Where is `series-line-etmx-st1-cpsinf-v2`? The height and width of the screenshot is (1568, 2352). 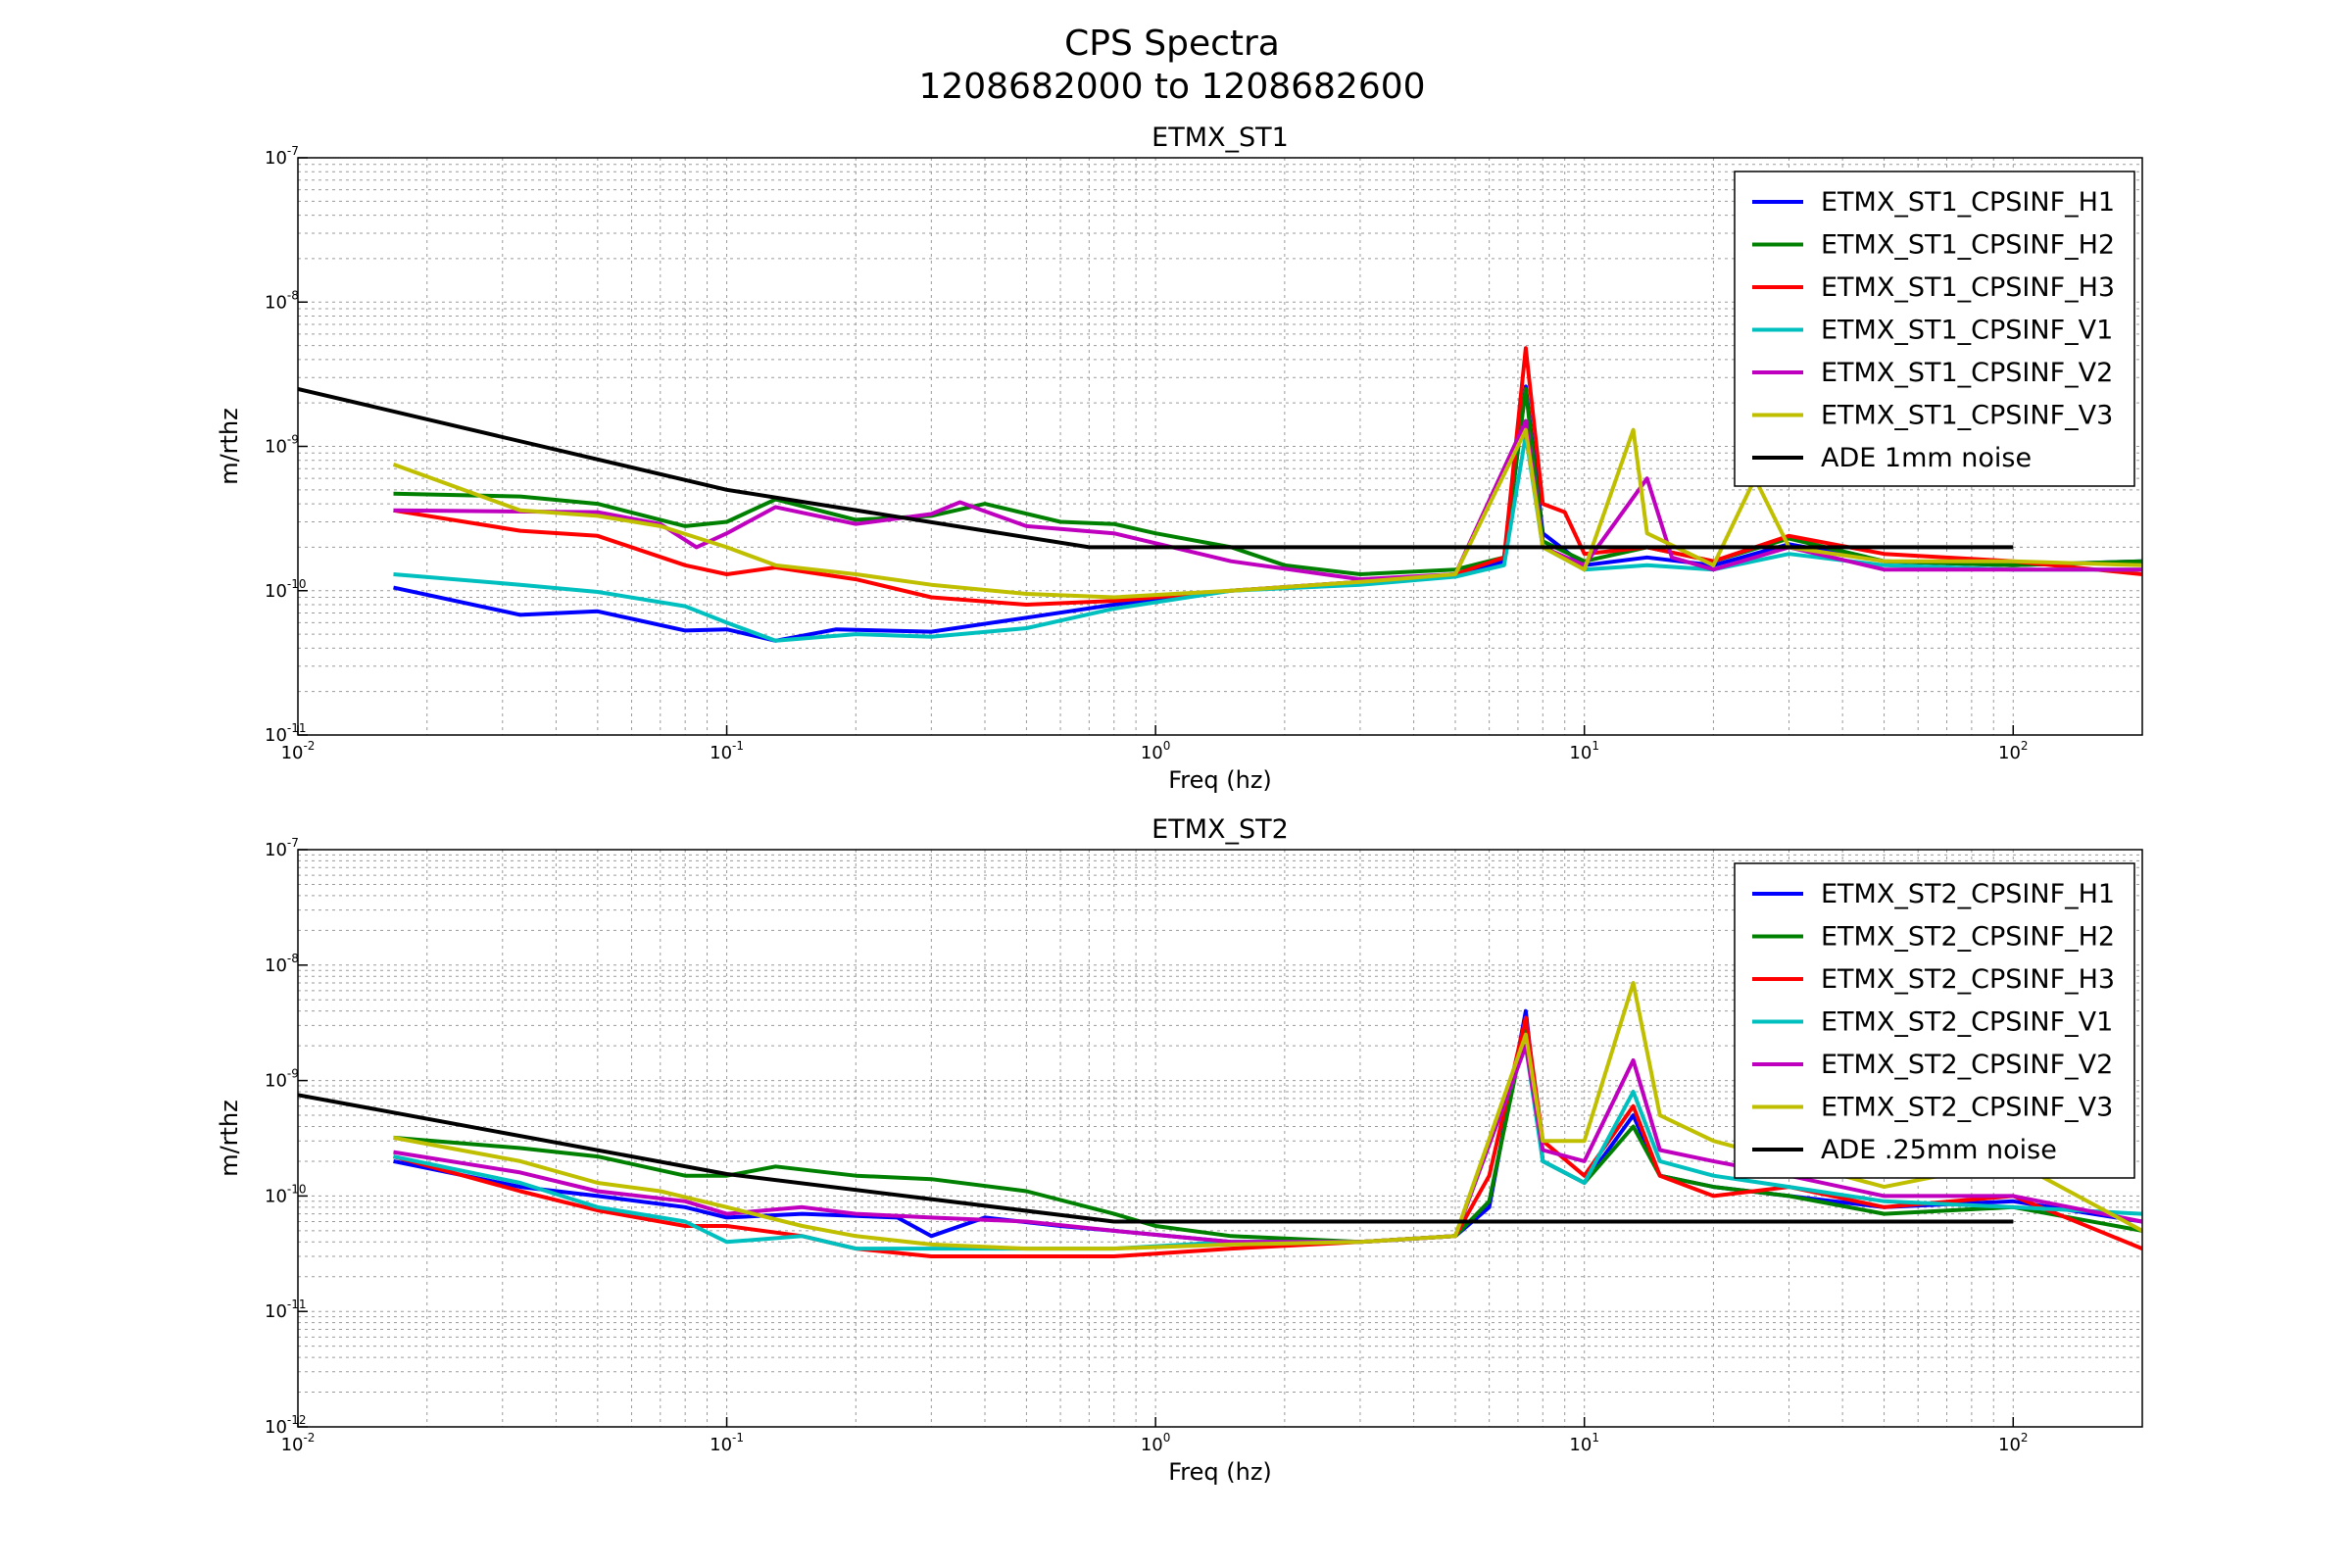 series-line-etmx-st1-cpsinf-v2 is located at coordinates (1267, 500).